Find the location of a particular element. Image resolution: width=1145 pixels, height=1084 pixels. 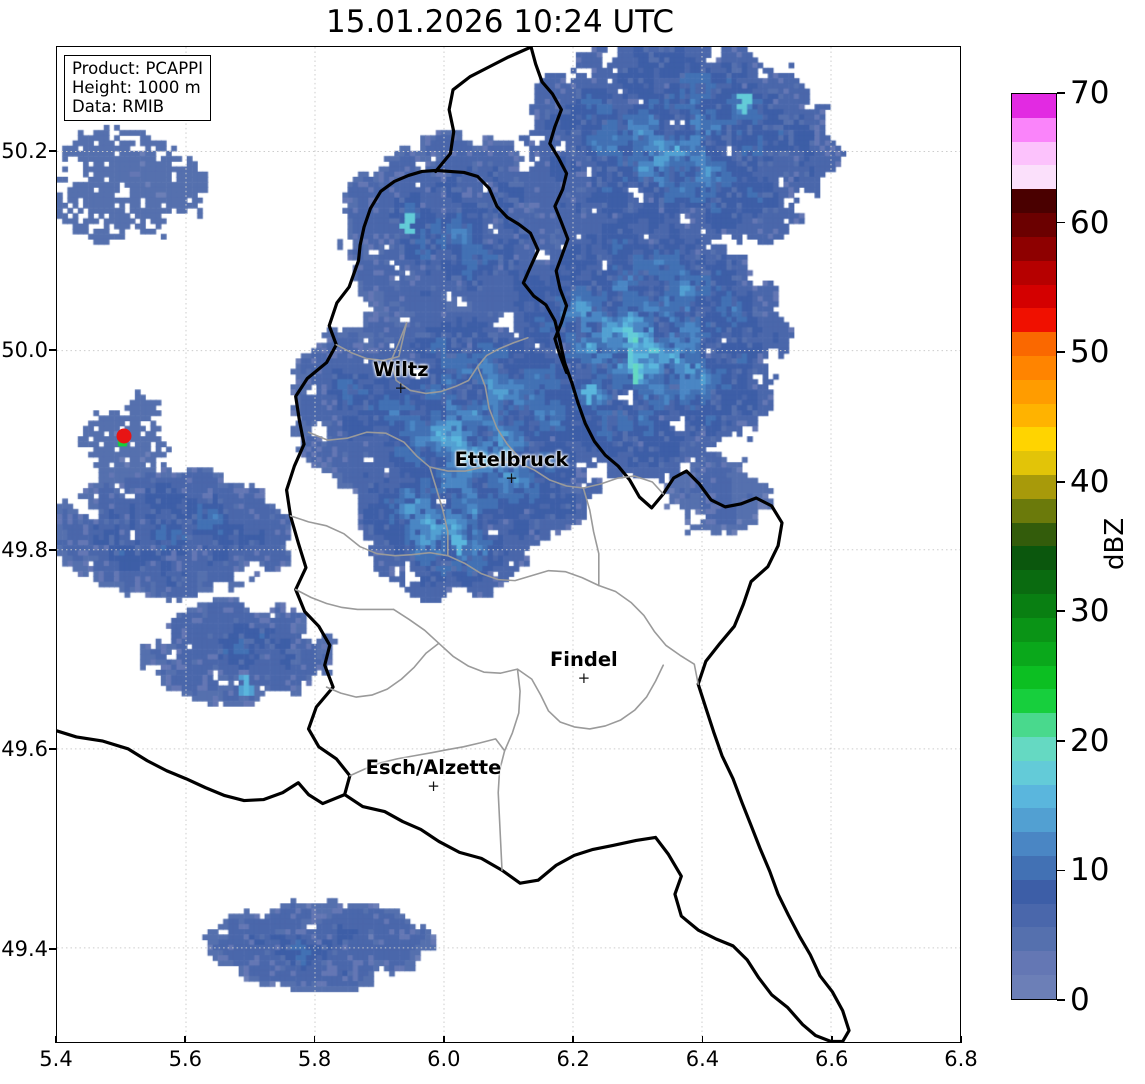

region-border-esch is located at coordinates (427, 757).